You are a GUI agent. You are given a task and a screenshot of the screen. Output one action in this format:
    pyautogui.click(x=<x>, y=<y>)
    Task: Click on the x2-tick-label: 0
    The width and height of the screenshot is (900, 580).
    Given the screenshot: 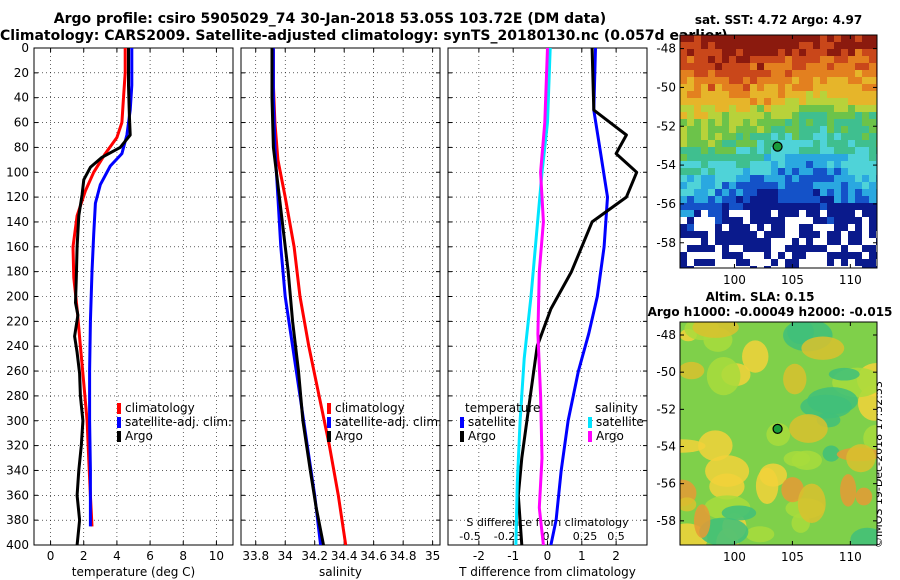 What is the action you would take?
    pyautogui.click(x=546, y=536)
    